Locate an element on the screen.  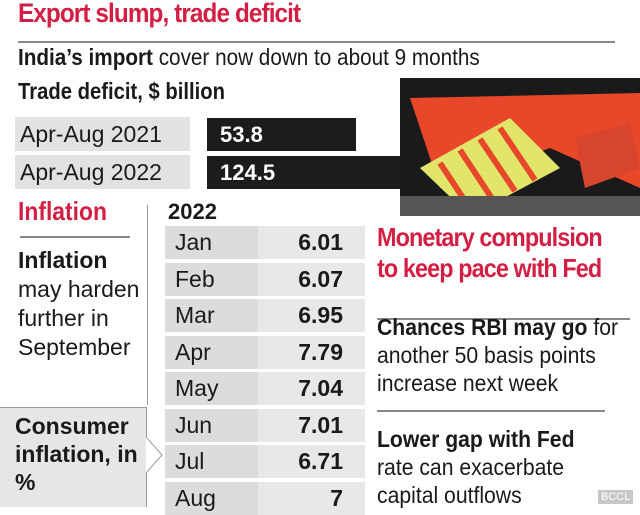
inflation-note: Inflation may harden further in September is located at coordinates (83, 304).